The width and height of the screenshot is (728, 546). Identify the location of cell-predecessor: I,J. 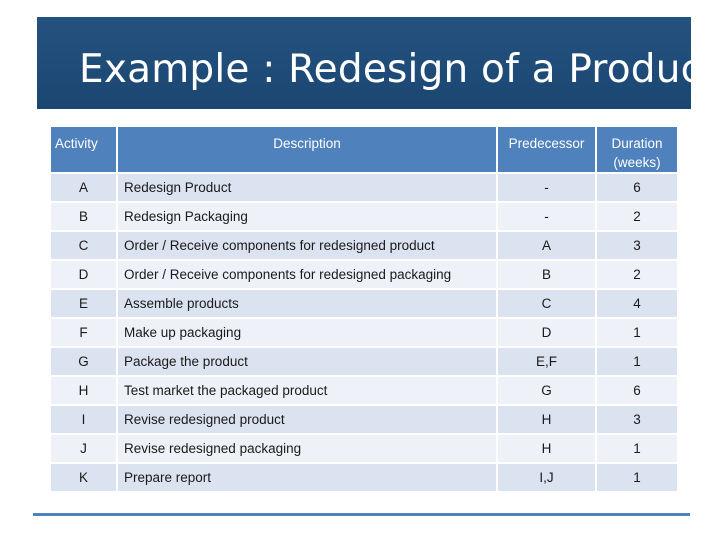
(547, 476).